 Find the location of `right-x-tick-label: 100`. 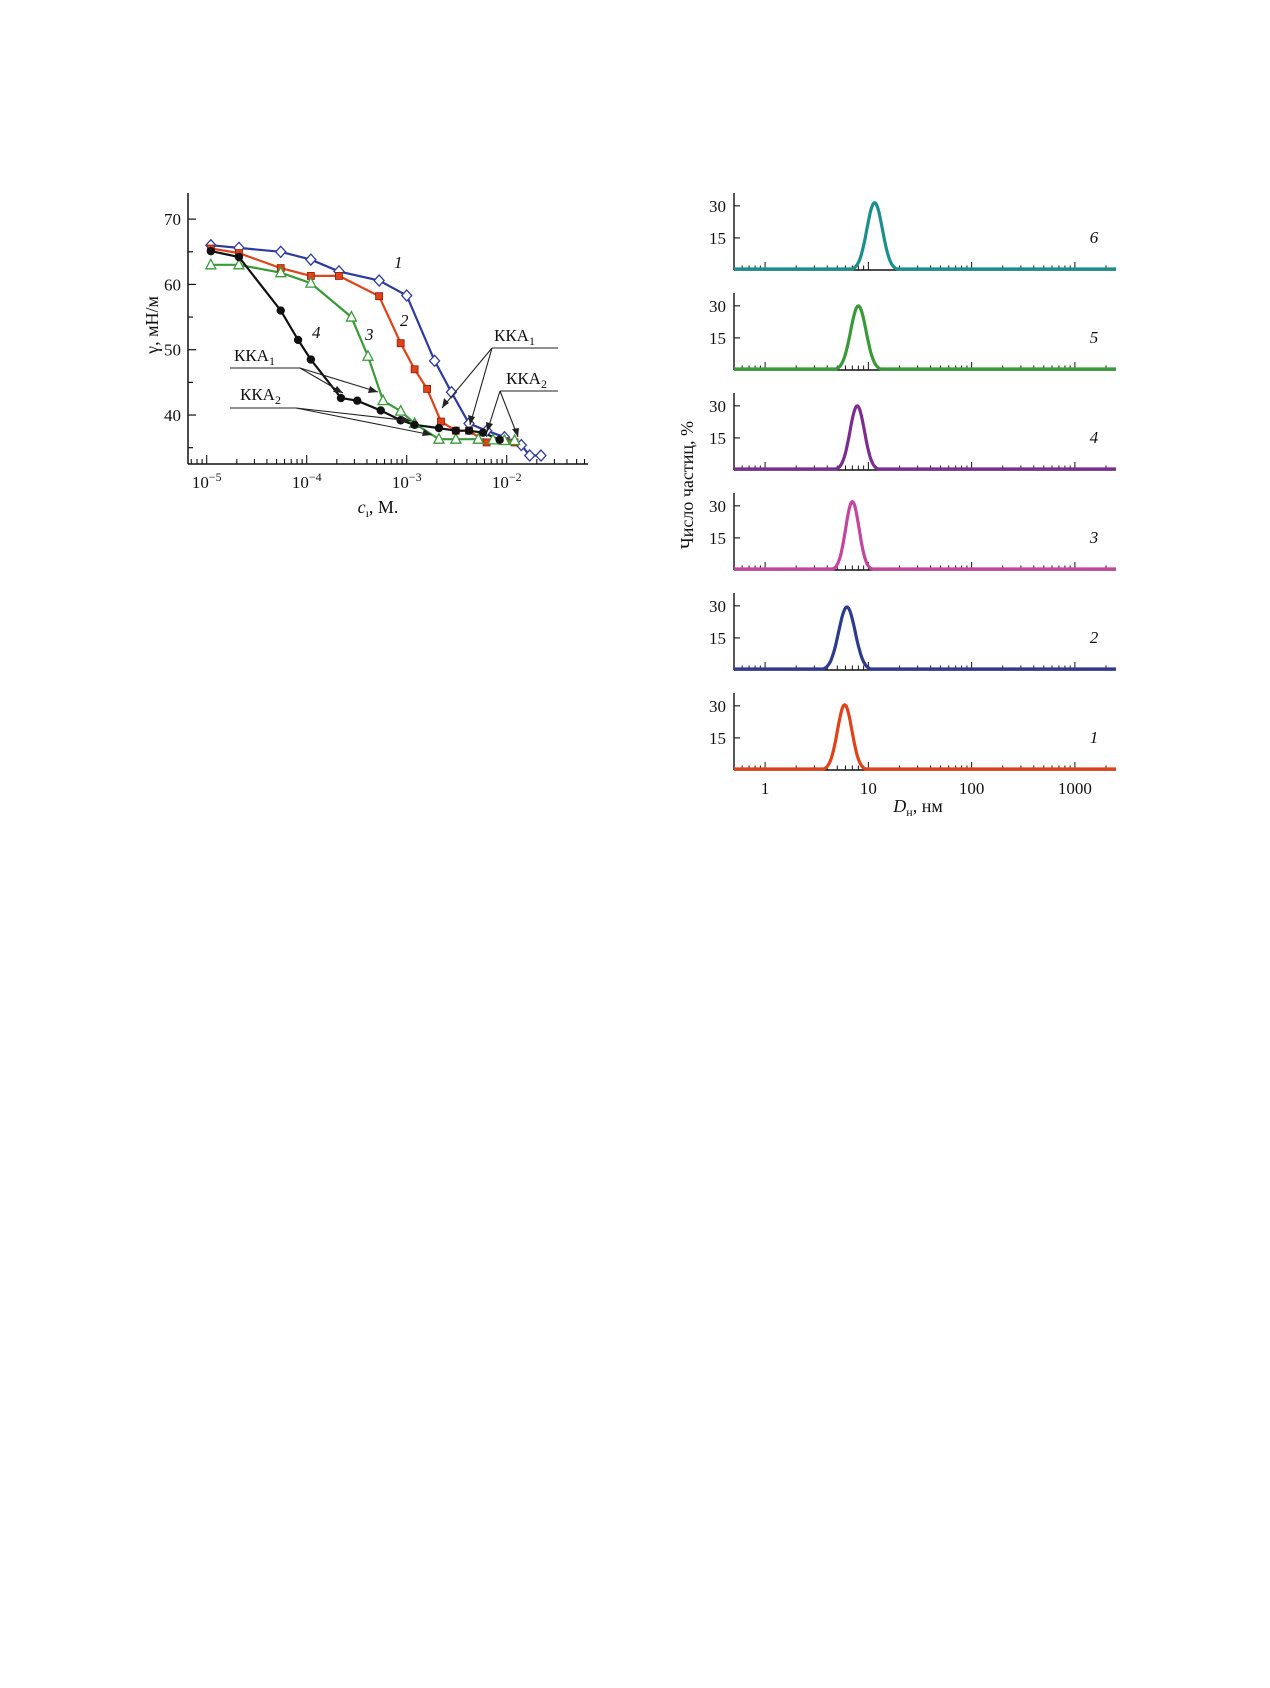

right-x-tick-label: 100 is located at coordinates (972, 788).